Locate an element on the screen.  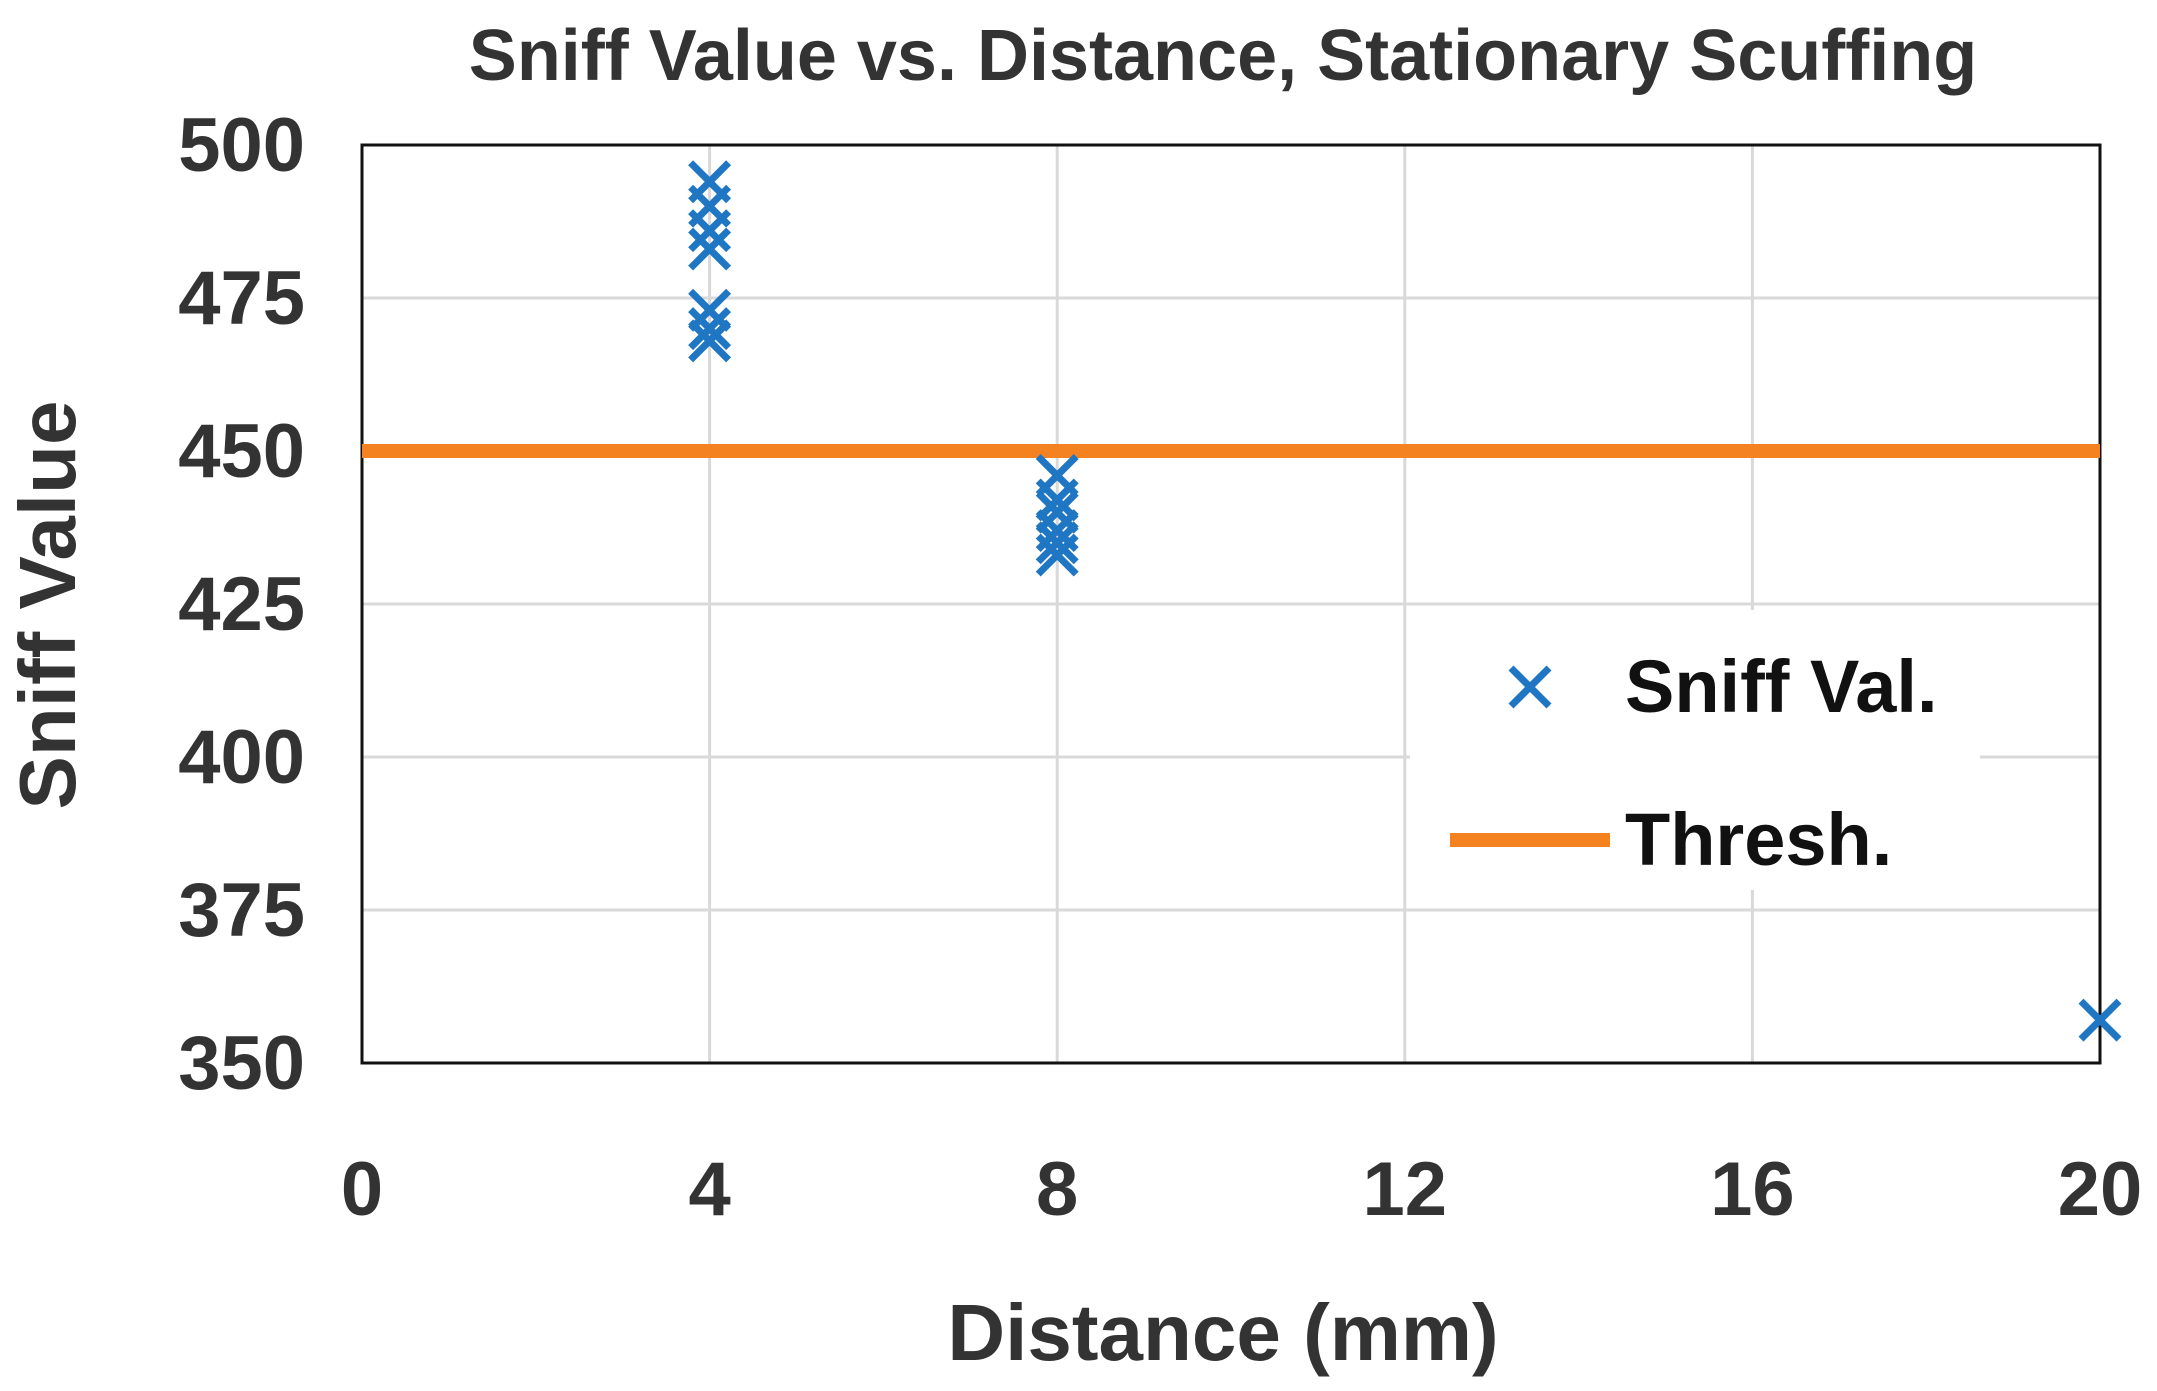
legend-x-marker is located at coordinates (1530, 687).